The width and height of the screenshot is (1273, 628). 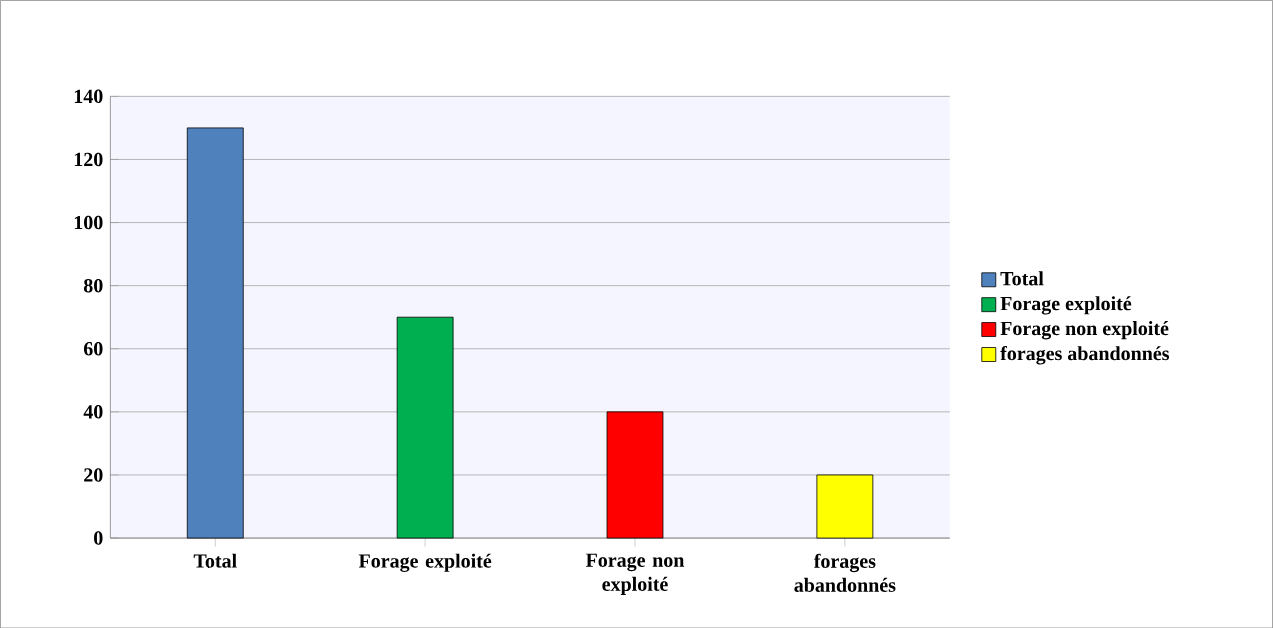 I want to click on legend-label: forages abandonnés, so click(x=1085, y=355).